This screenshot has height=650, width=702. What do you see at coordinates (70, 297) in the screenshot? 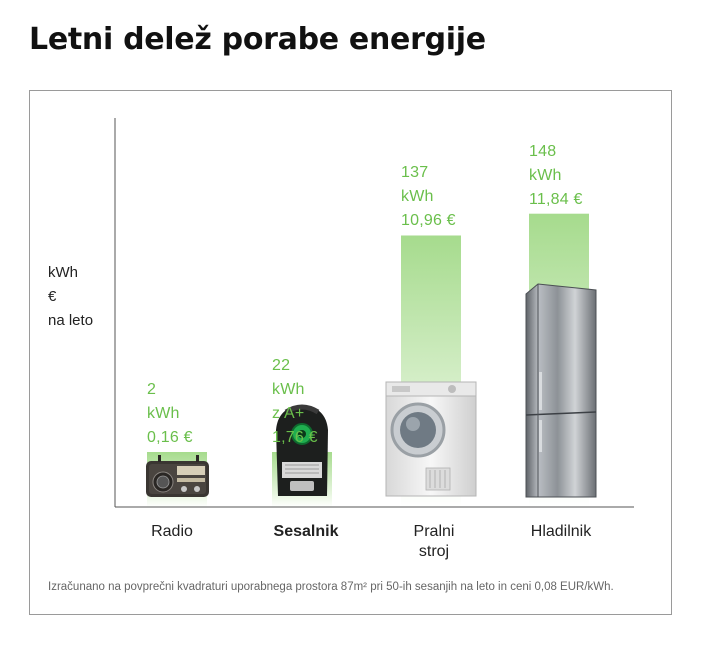
I see `y-axis-label: kWh € na leto` at bounding box center [70, 297].